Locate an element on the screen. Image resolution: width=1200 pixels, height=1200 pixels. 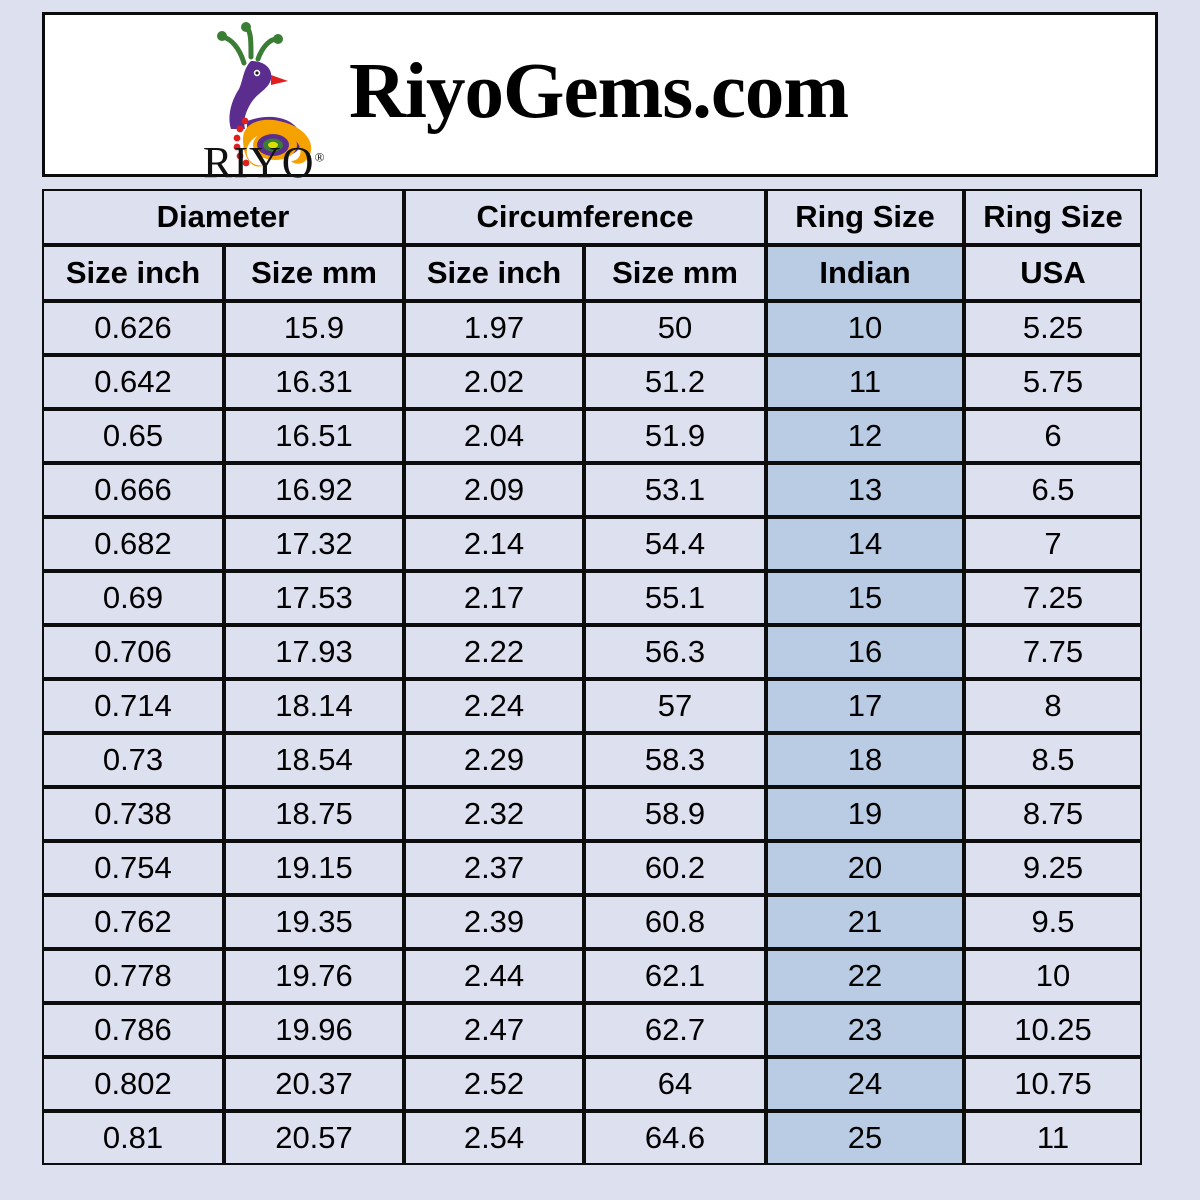
cell-circumference-mm: 53.1 is located at coordinates (675, 490).